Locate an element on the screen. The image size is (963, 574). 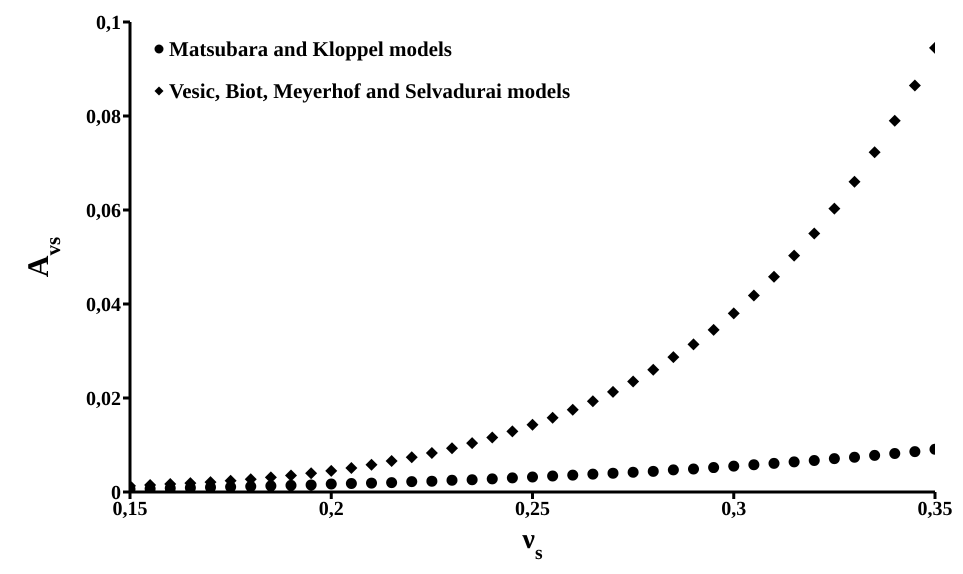
x-axis-title: ν$_{s}$ is located at coordinates (532, 544).